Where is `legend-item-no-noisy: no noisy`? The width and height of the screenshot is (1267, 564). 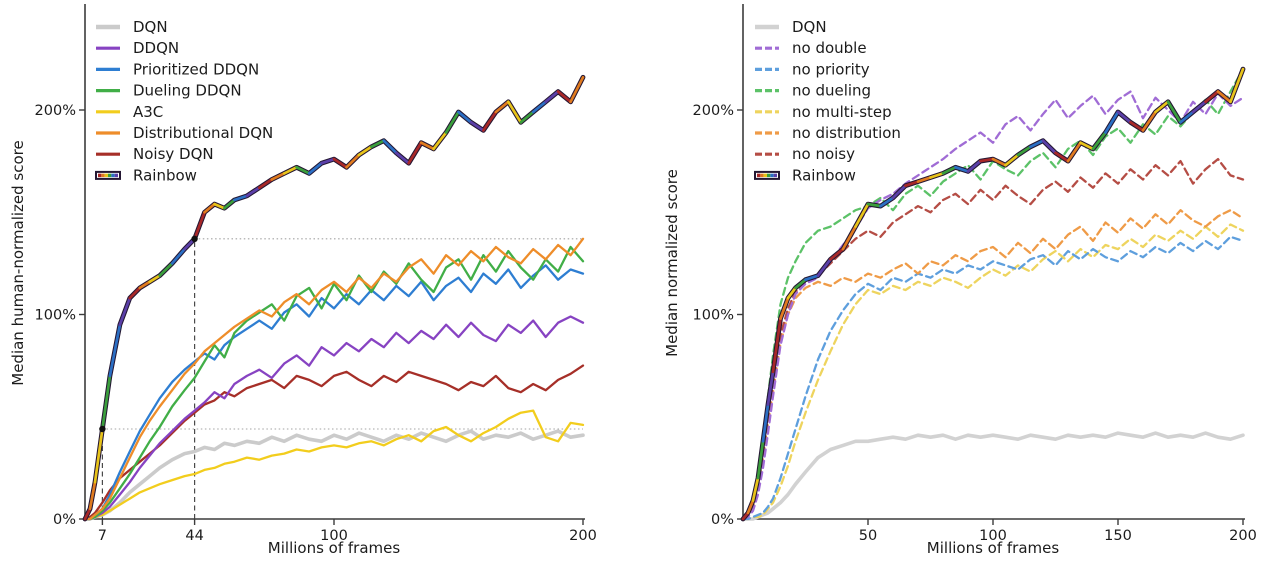
legend-item-no-noisy: no noisy is located at coordinates (805, 154).